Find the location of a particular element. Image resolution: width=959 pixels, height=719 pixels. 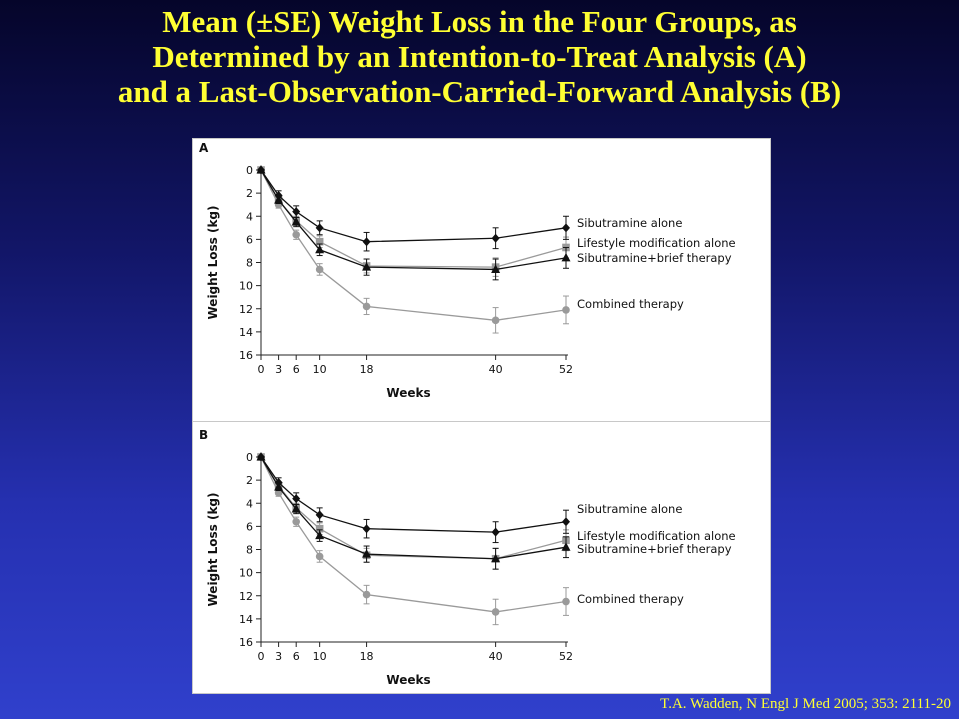

y-tick-label: 8 is located at coordinates (249, 263).